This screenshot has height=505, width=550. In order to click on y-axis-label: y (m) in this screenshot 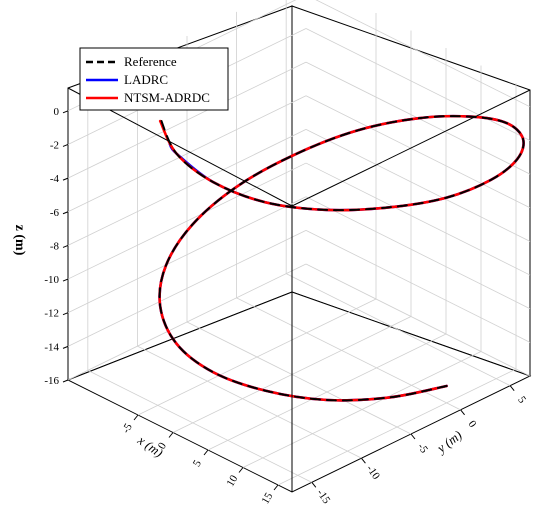, I will do `click(448, 441)`.